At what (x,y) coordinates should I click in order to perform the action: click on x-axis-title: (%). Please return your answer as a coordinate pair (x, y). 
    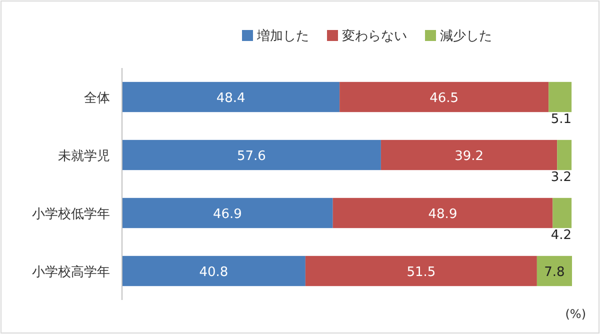
    Looking at the image, I should click on (575, 314).